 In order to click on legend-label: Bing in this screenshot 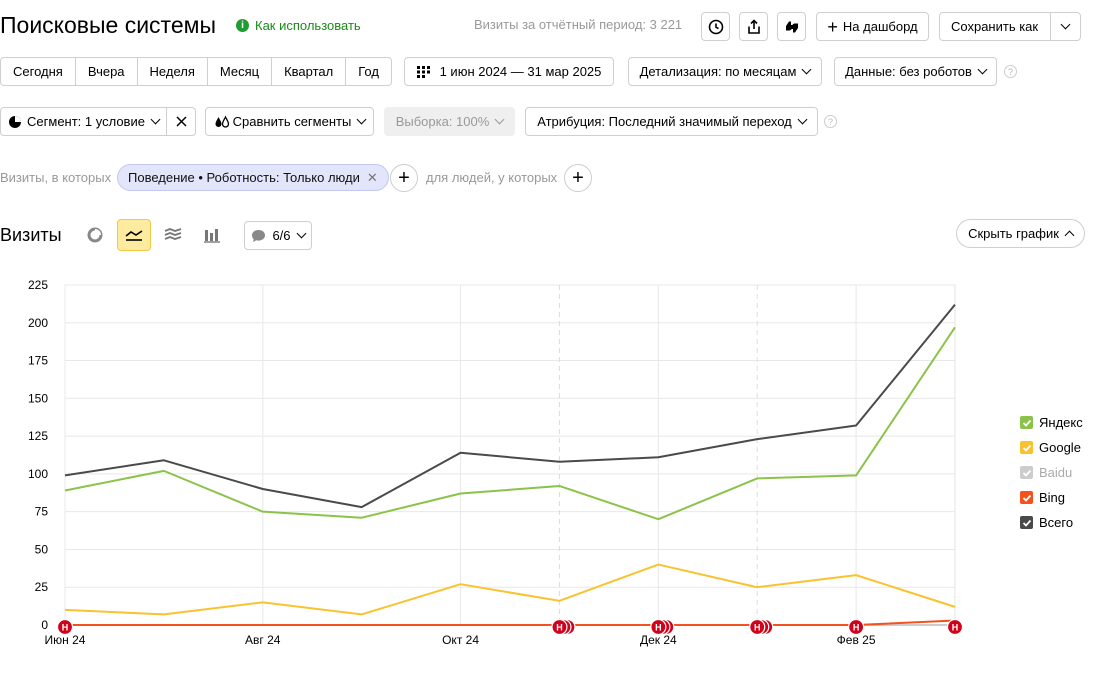, I will do `click(1052, 497)`.